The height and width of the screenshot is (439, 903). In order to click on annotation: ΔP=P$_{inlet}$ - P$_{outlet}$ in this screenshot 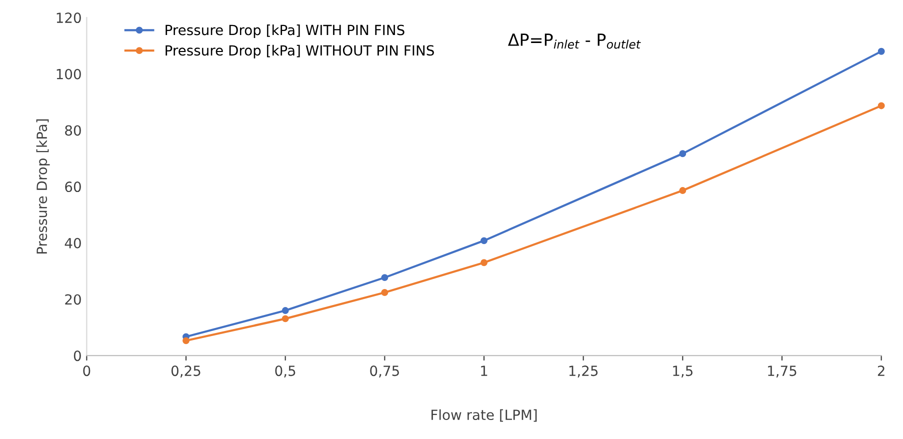, I will do `click(574, 41)`.